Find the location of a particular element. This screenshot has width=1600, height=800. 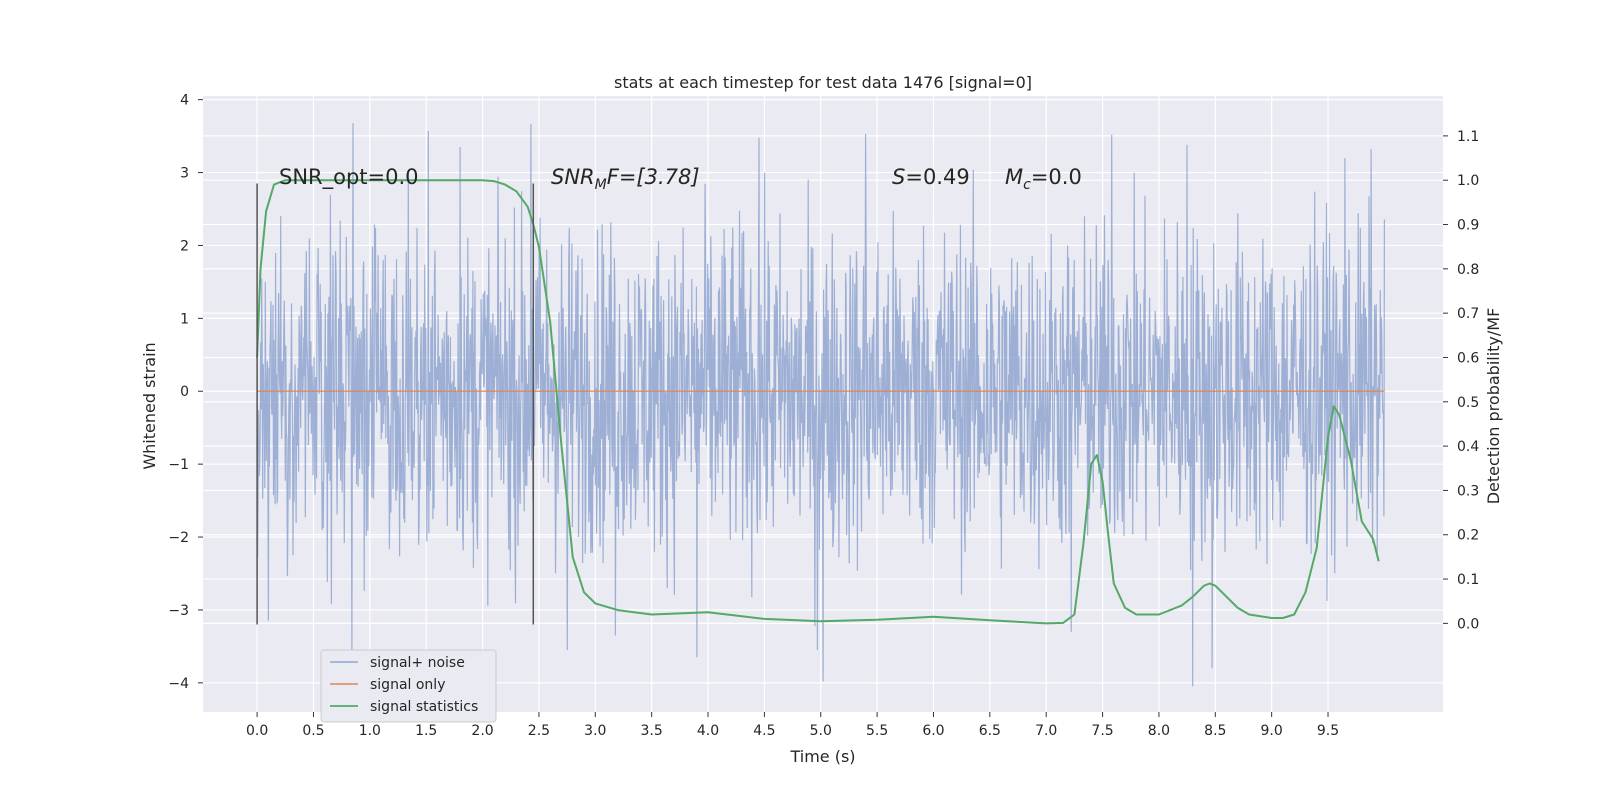

annotation-snr-mf-suffix: F=[3.78] is located at coordinates (653, 177).